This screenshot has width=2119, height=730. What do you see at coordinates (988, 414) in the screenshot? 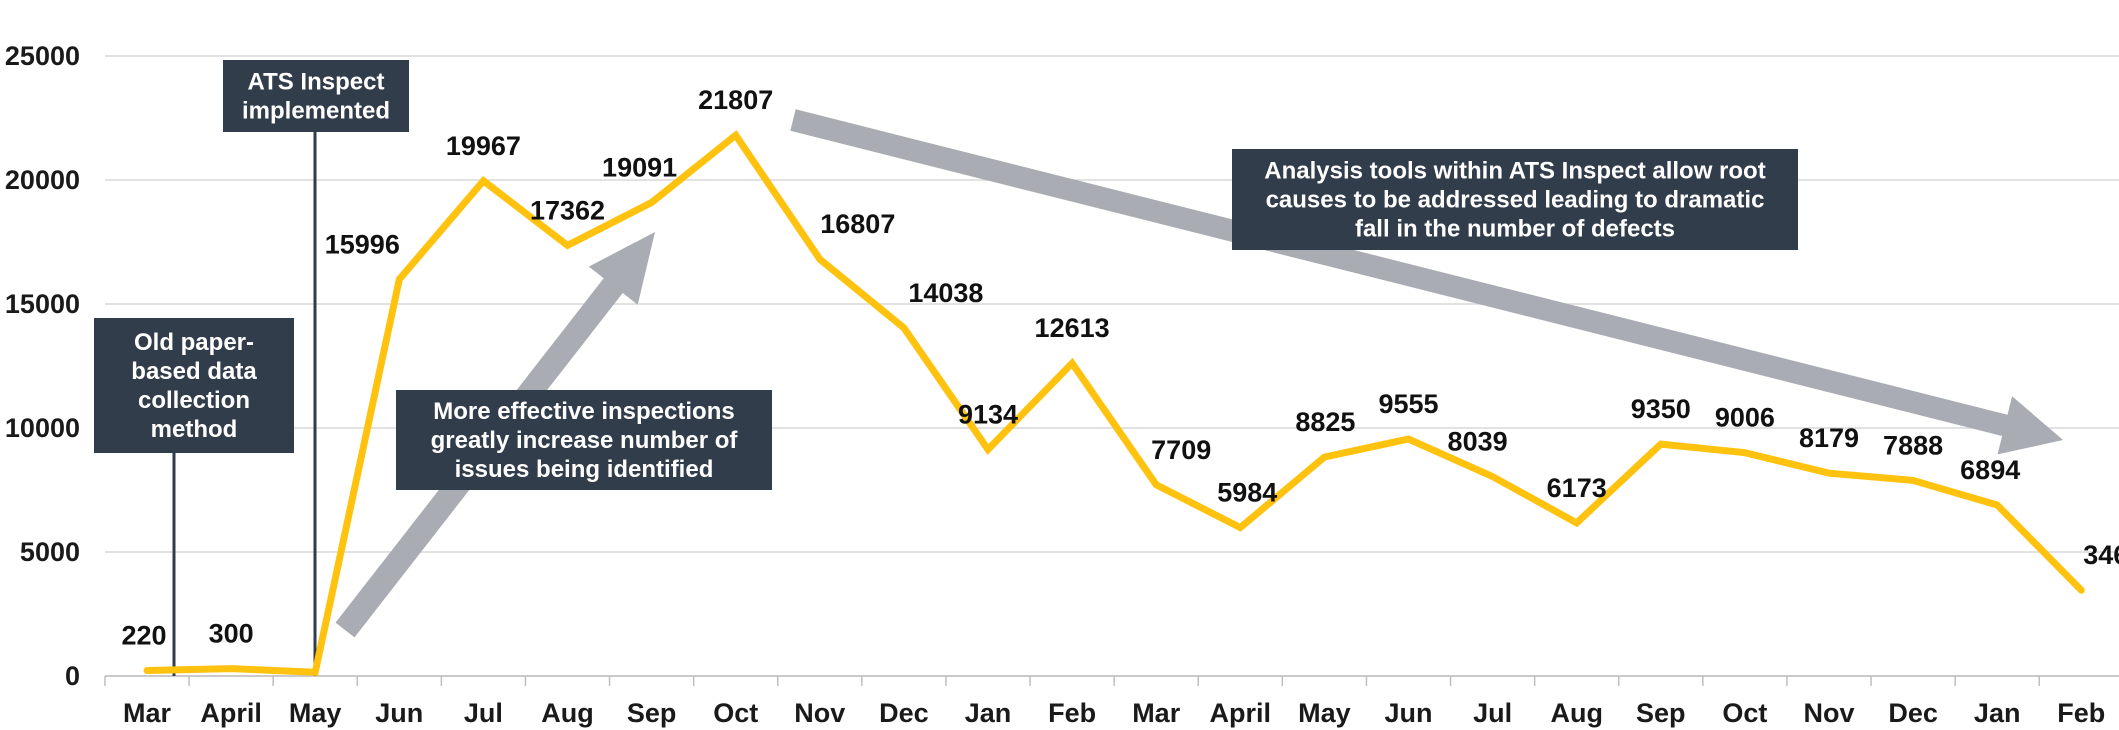
I see `data-label: 9134` at bounding box center [988, 414].